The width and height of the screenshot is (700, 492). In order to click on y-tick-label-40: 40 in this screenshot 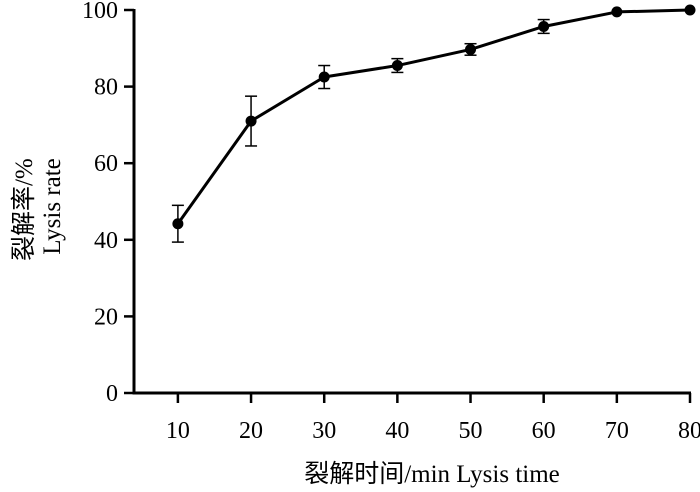, I will do `click(106, 241)`.